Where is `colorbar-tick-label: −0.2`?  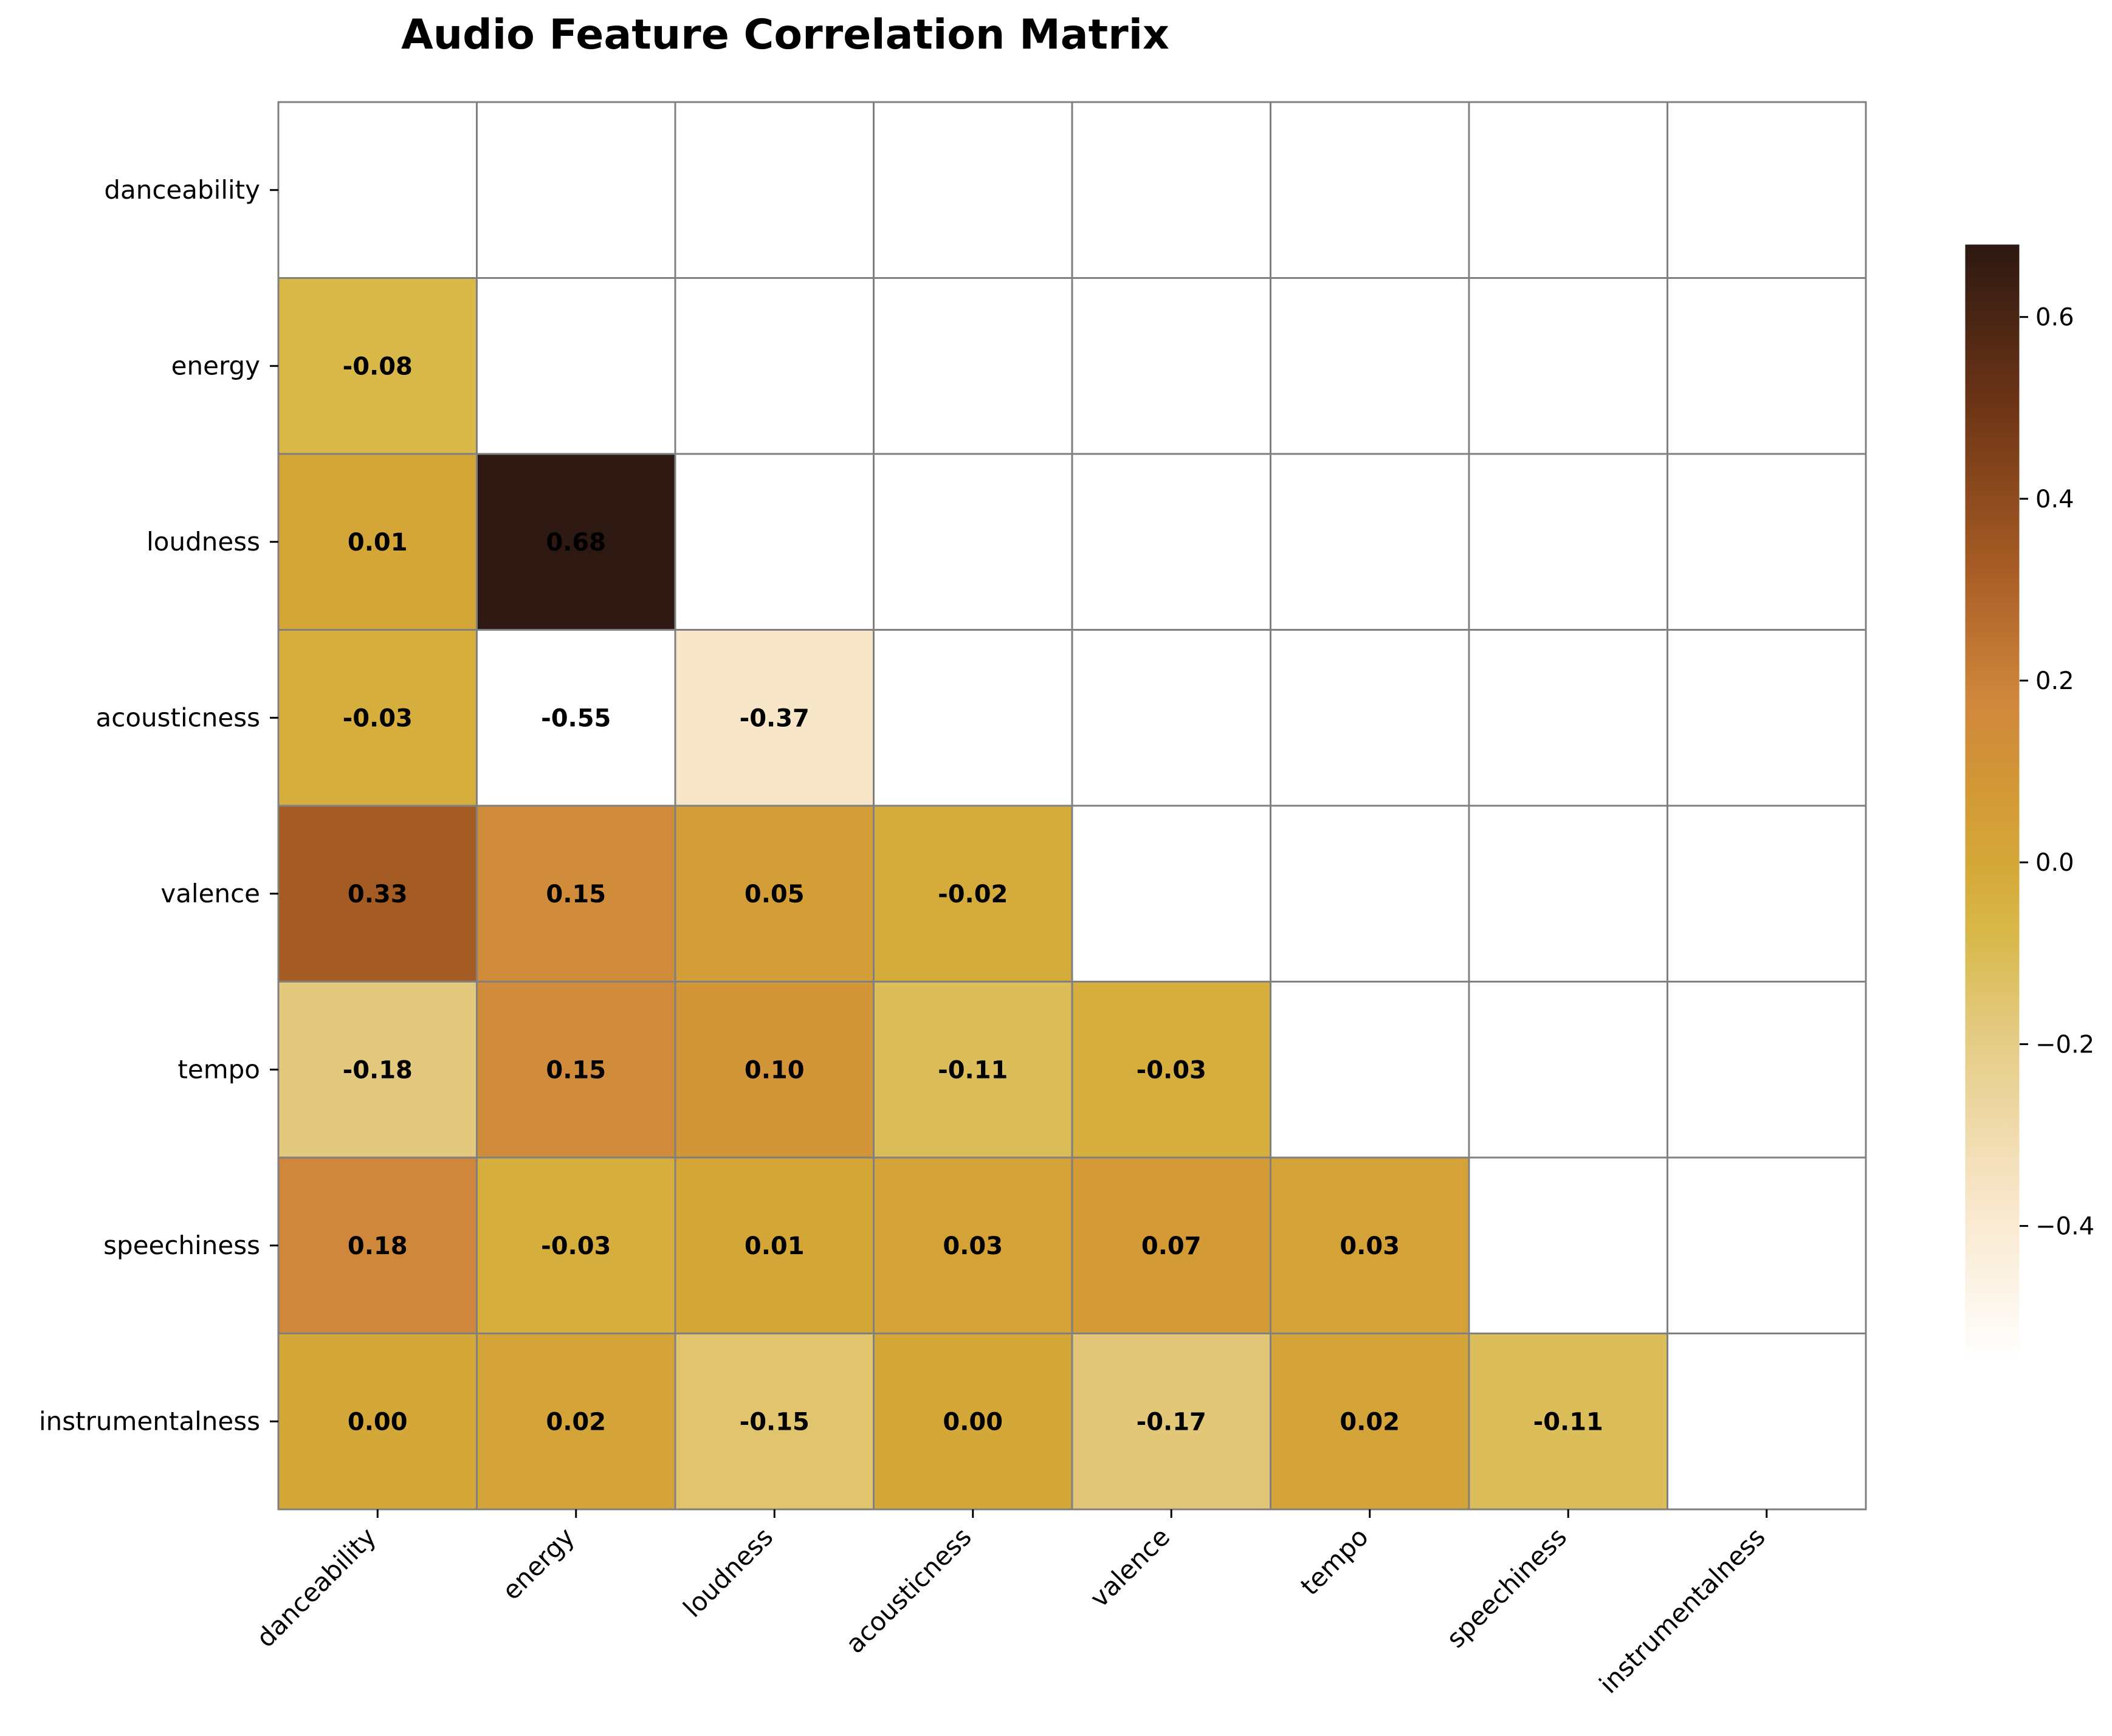
colorbar-tick-label: −0.2 is located at coordinates (2064, 1044).